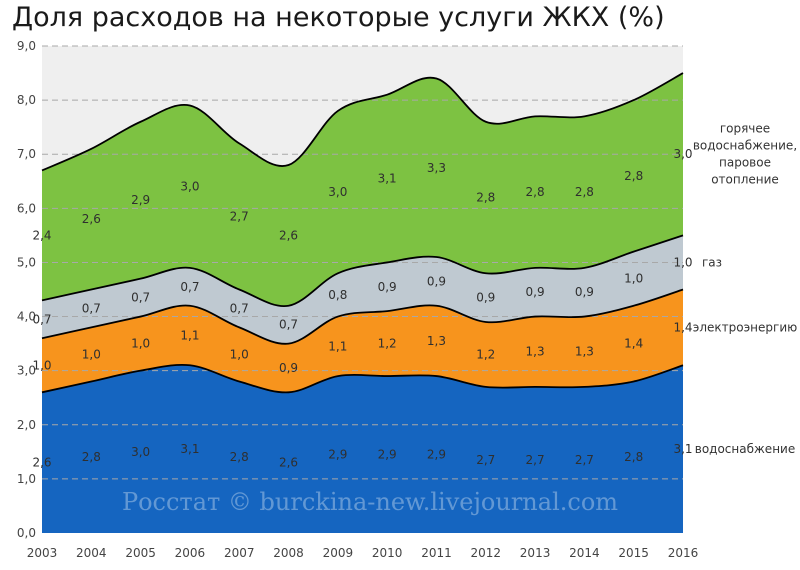 The height and width of the screenshot is (570, 800). Describe the element at coordinates (745, 163) in the screenshot. I see `series-name-label: паровое` at that location.